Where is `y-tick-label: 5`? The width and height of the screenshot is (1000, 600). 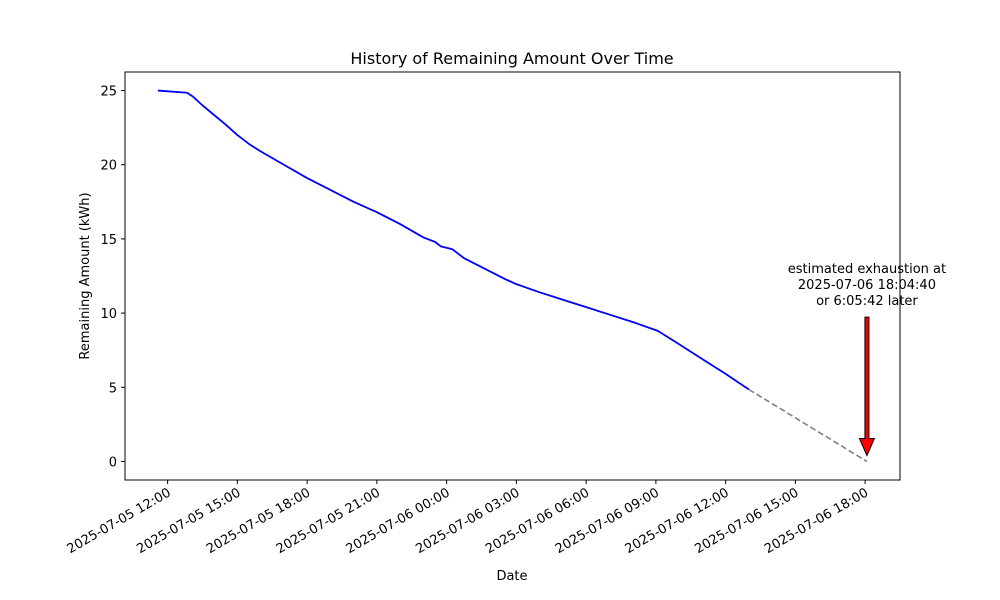
y-tick-label: 5 is located at coordinates (113, 388).